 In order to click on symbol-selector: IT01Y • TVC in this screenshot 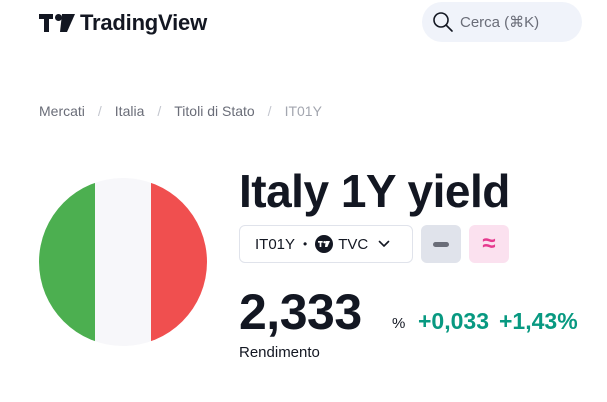, I will do `click(326, 244)`.